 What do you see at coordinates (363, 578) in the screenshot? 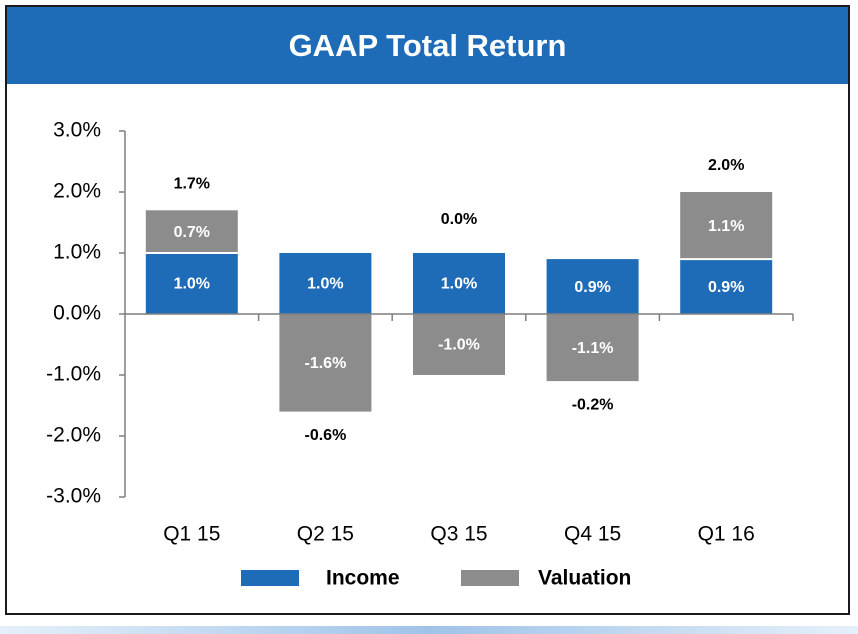
I see `legend-label-income: Income` at bounding box center [363, 578].